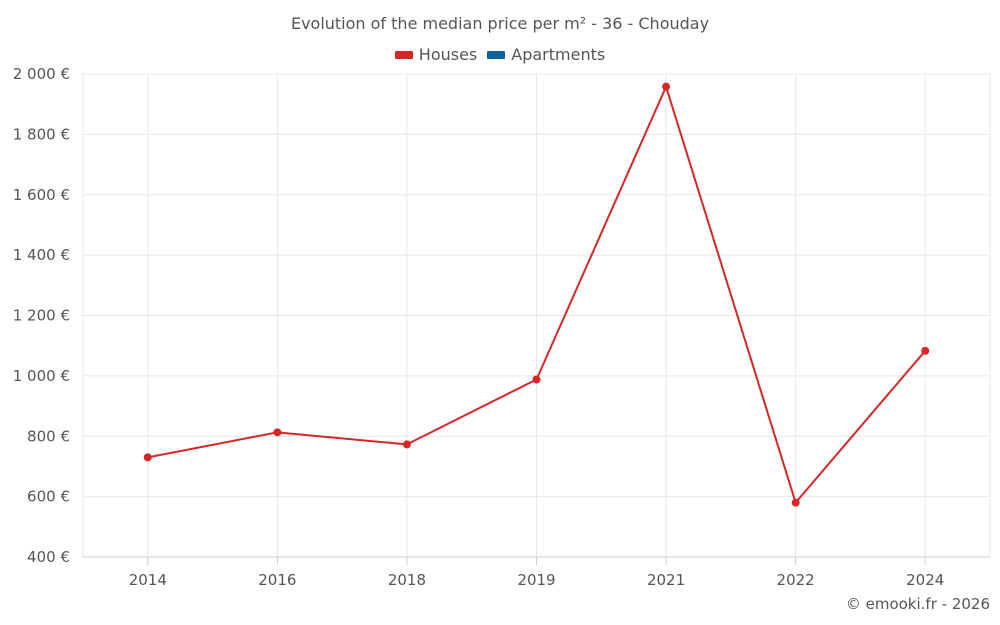 This screenshot has height=625, width=1000. I want to click on x-tick-label: 2018, so click(407, 580).